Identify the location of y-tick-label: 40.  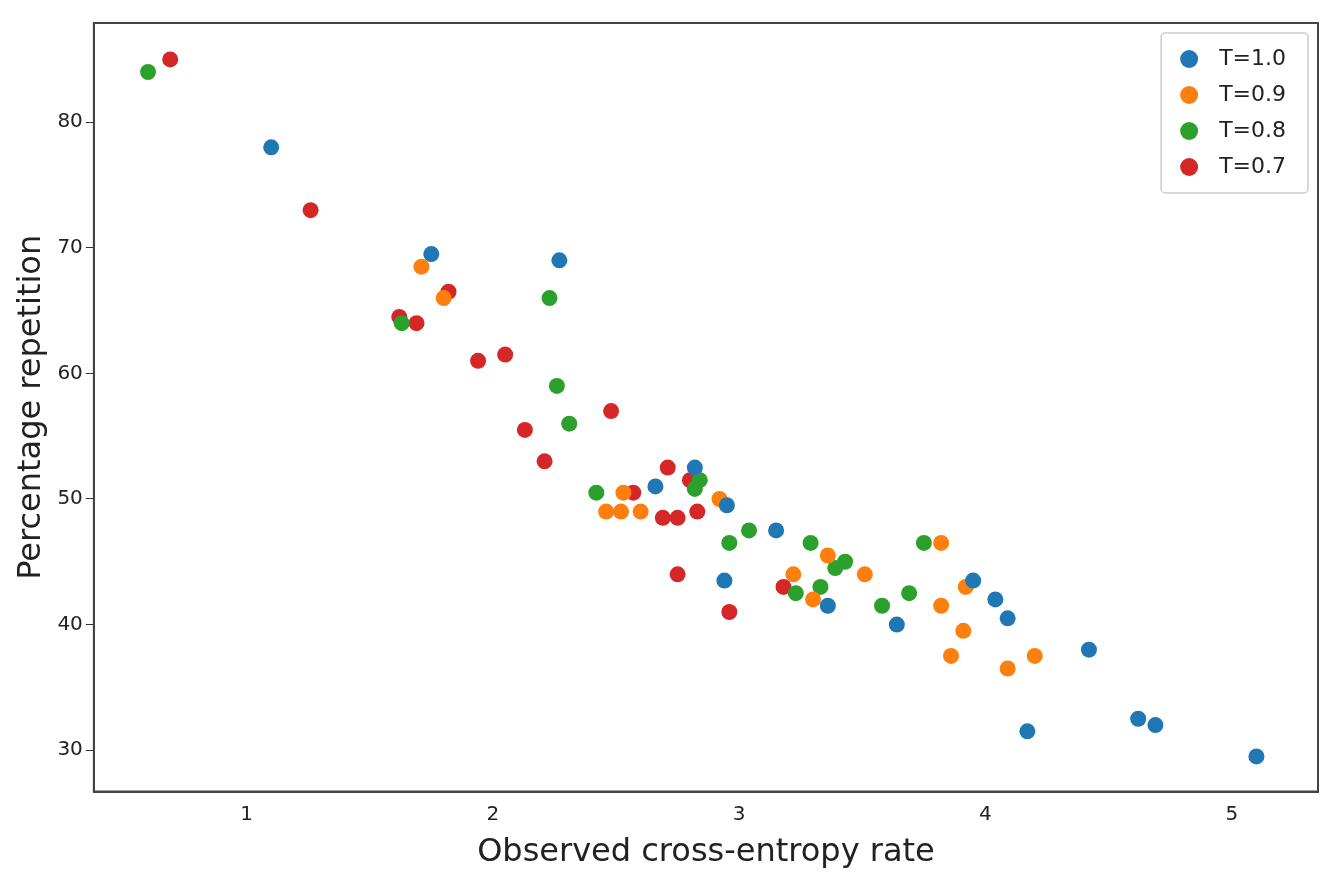
(70, 622).